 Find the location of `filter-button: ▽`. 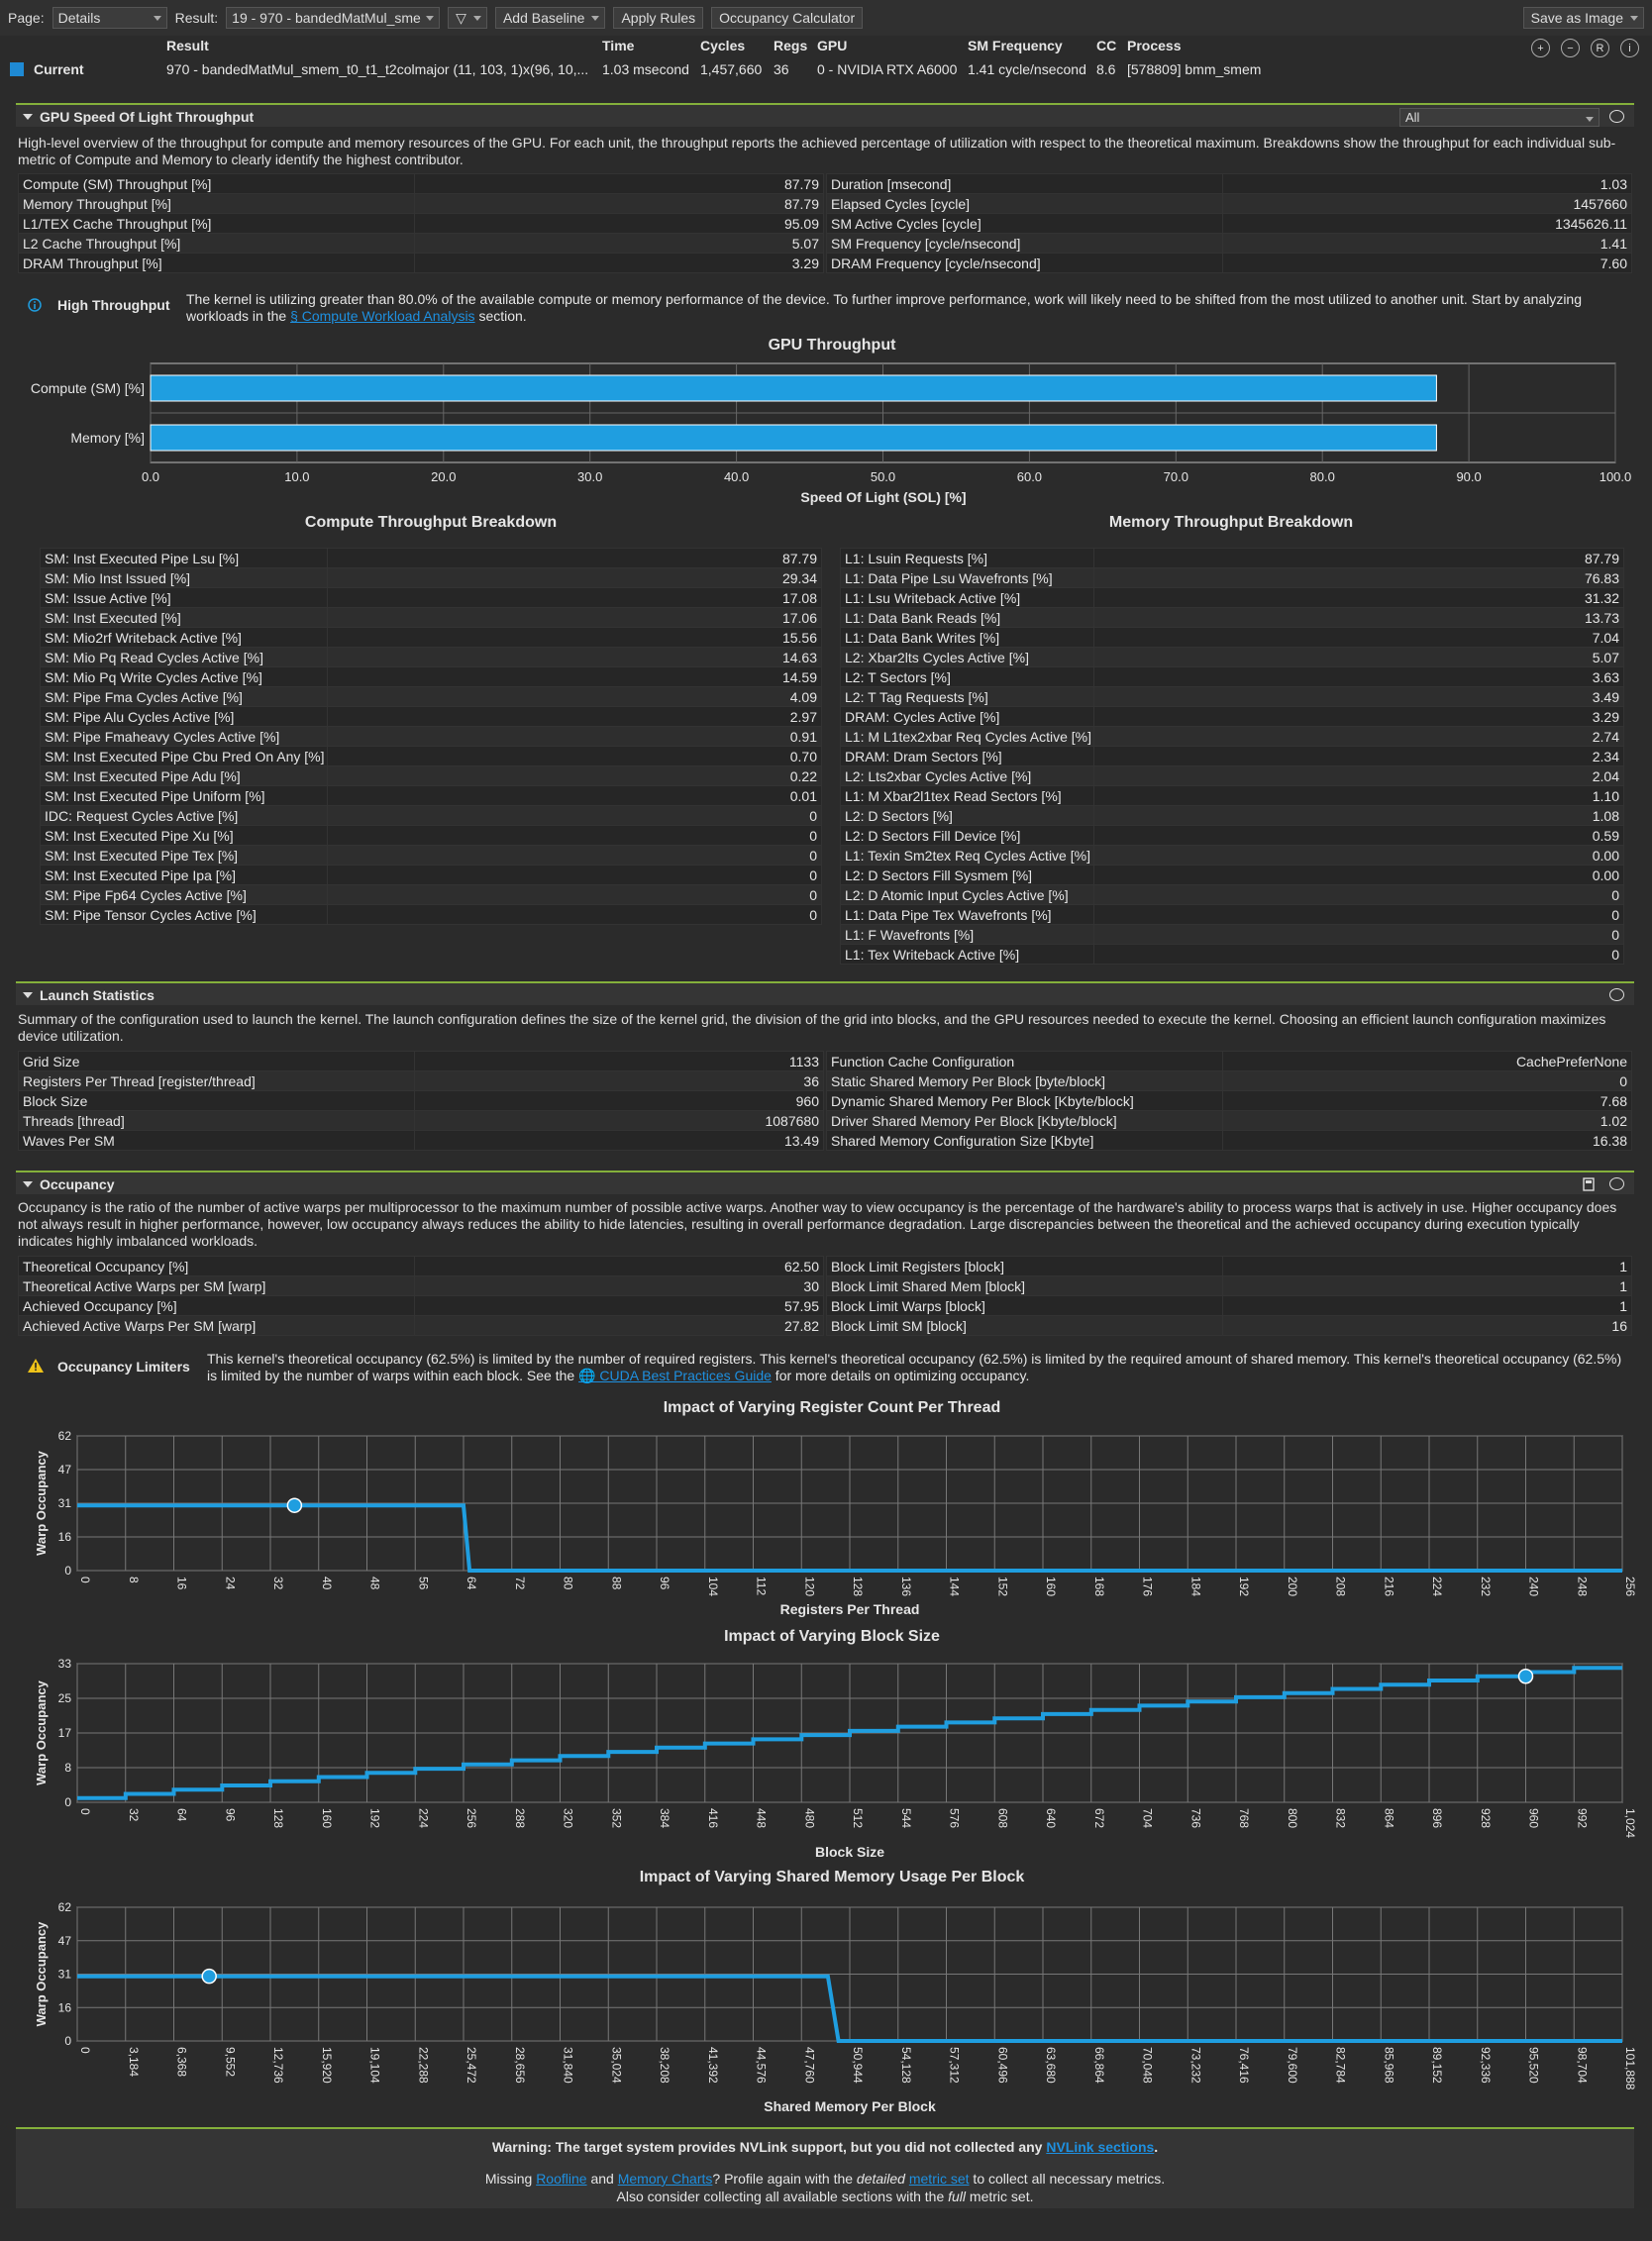

filter-button: ▽ is located at coordinates (467, 18).